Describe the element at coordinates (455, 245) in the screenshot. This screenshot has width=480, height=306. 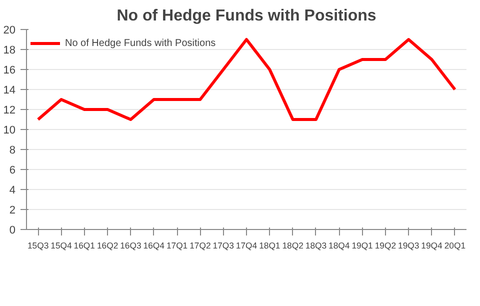
I see `x-tick-label: 20Q1` at that location.